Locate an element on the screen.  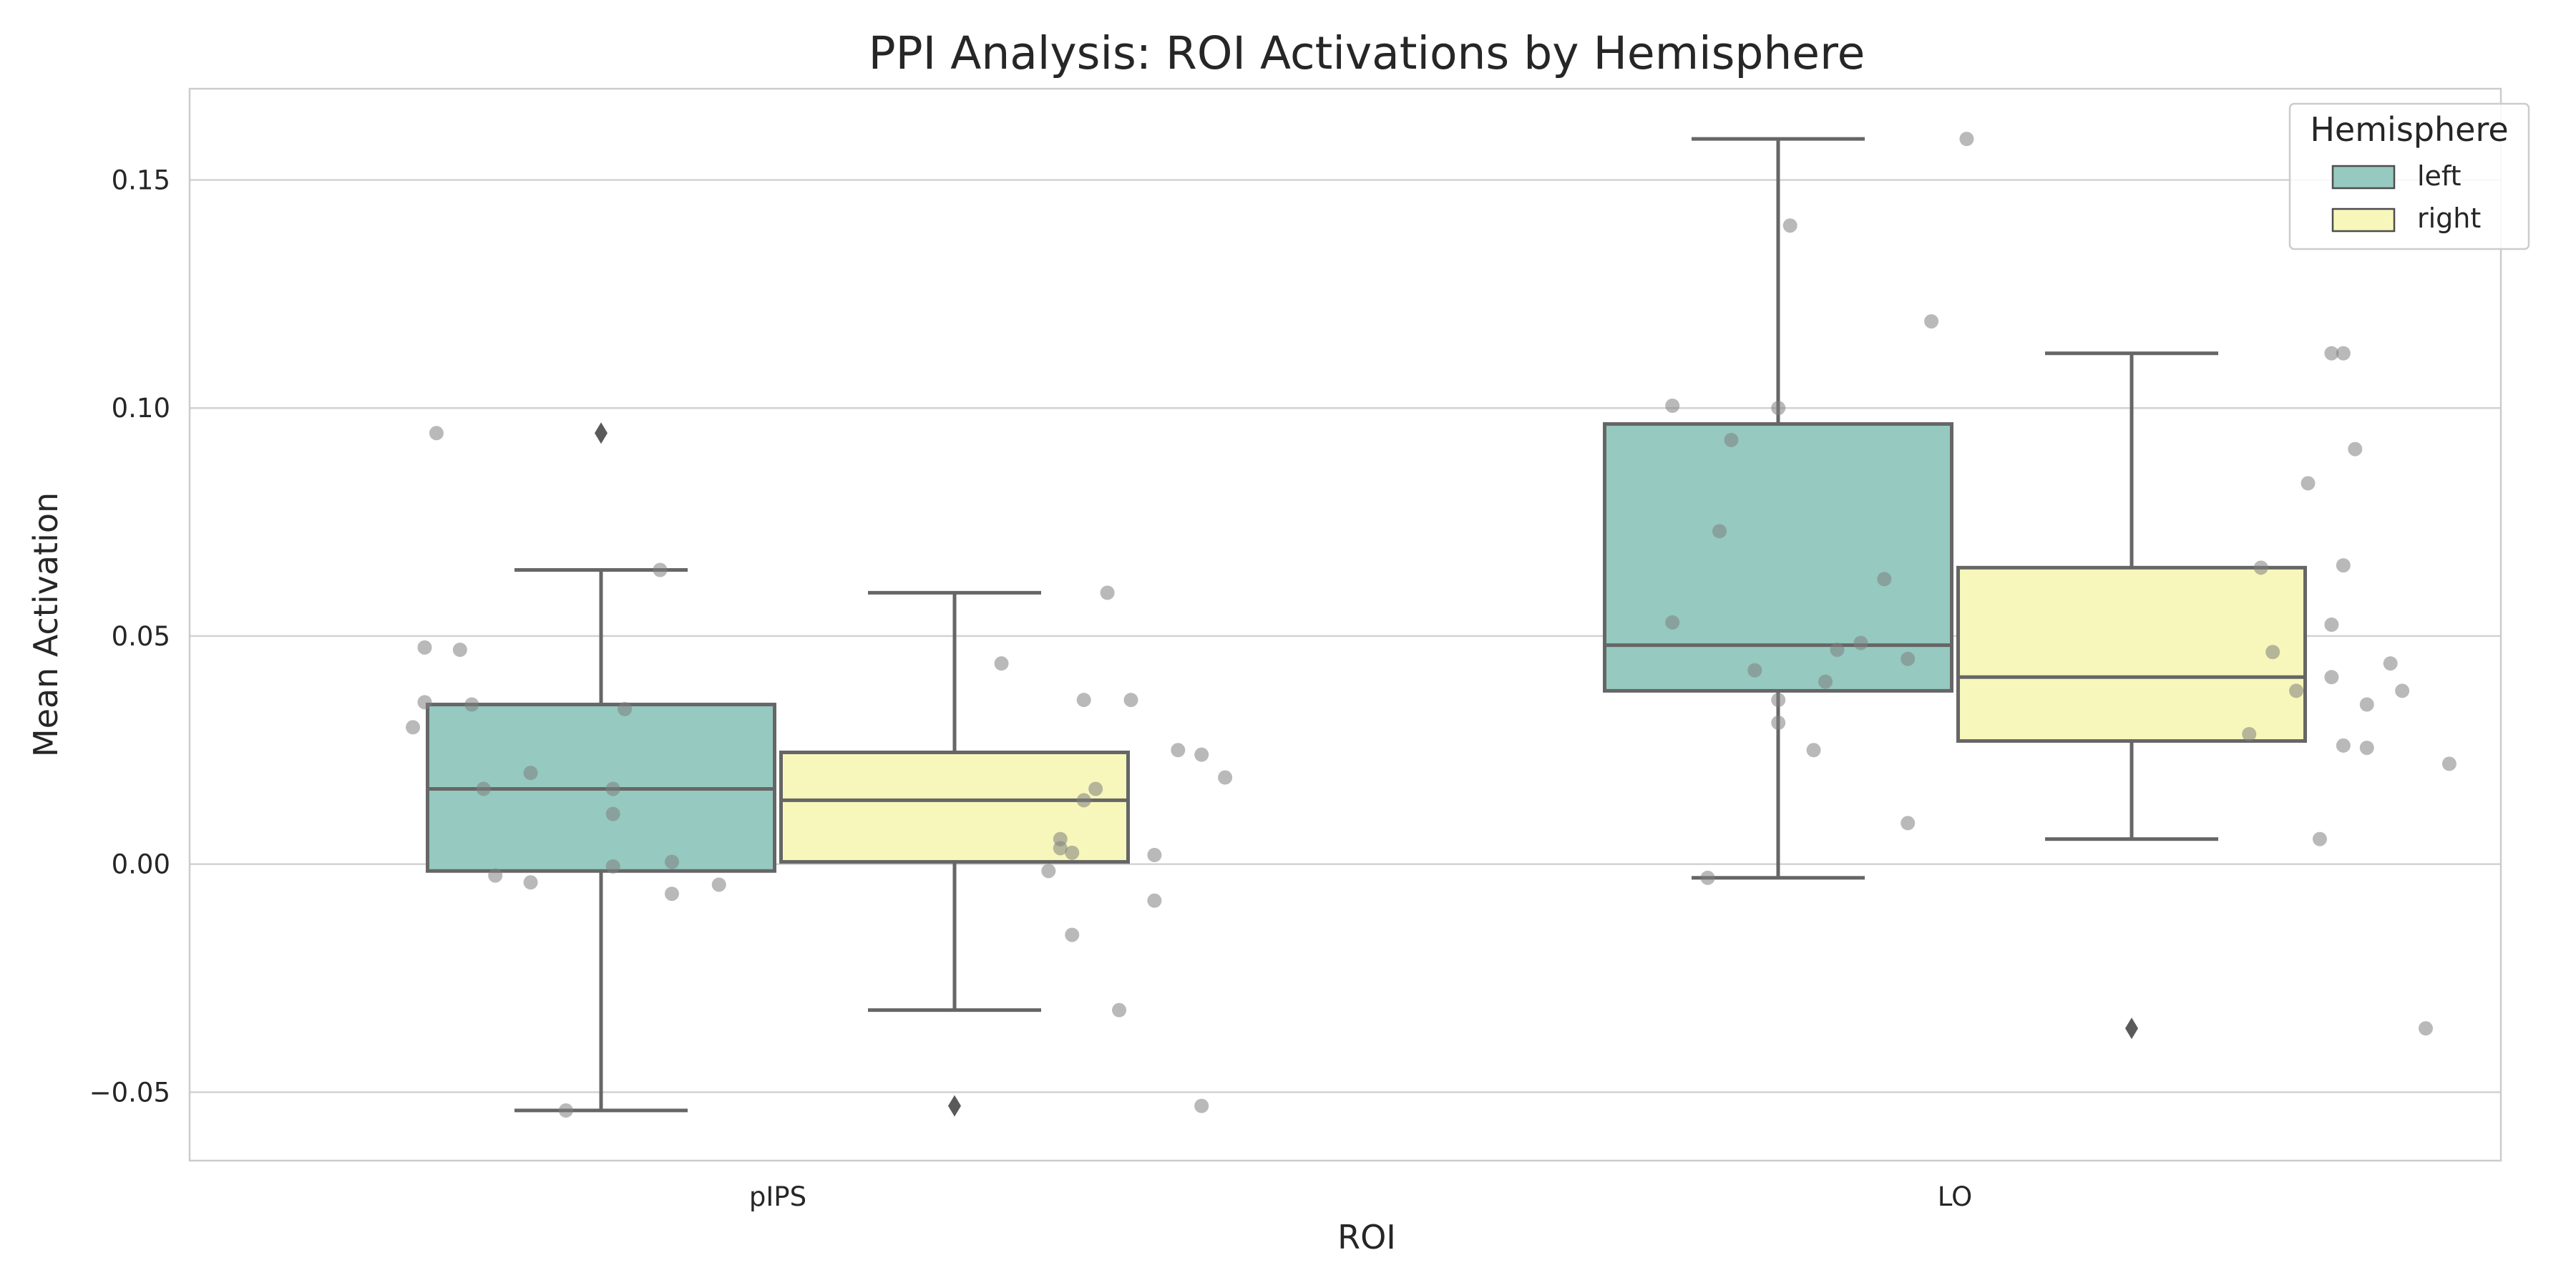
legend-title: Hemisphere is located at coordinates (2409, 129).